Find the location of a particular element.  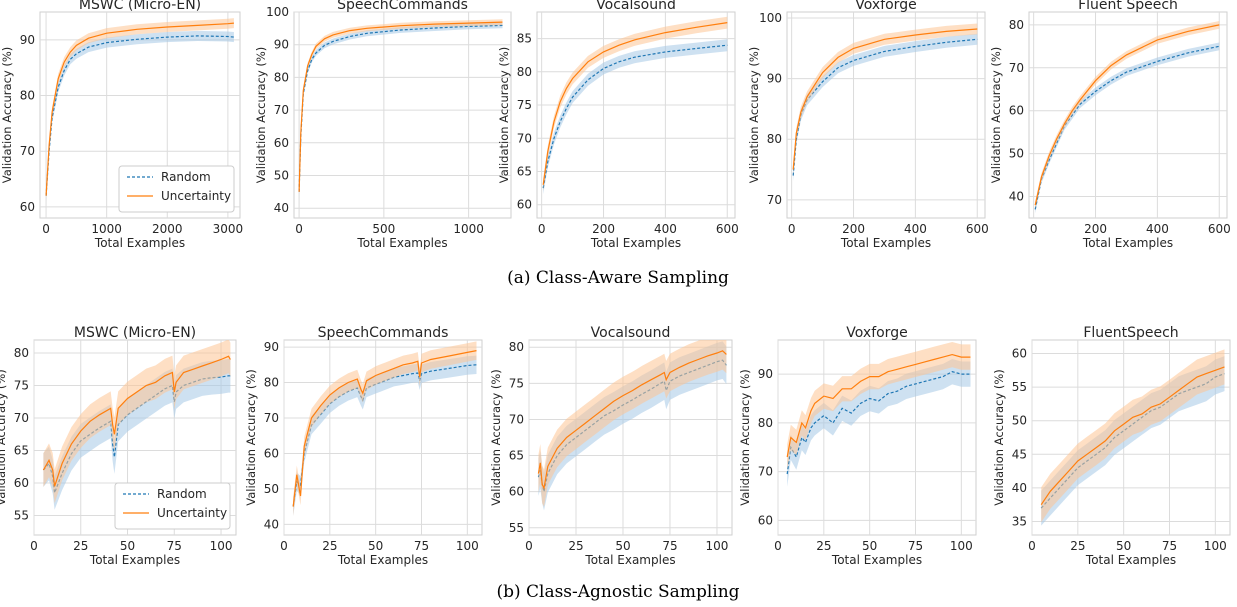

legend-label: Uncertainty is located at coordinates (196, 196).